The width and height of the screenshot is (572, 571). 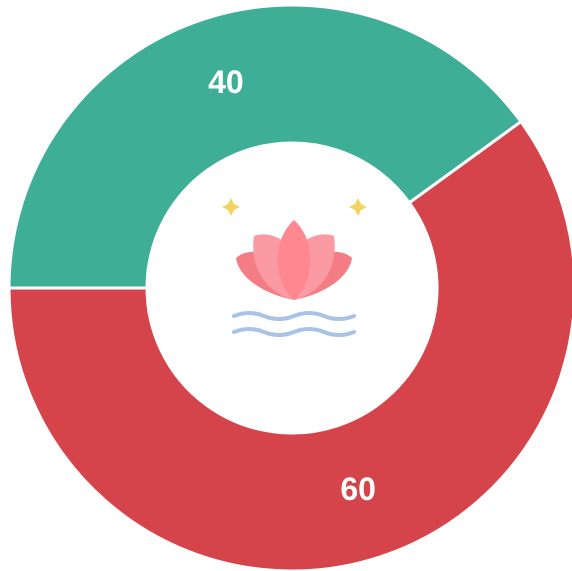 I want to click on value-label: 60, so click(x=358, y=489).